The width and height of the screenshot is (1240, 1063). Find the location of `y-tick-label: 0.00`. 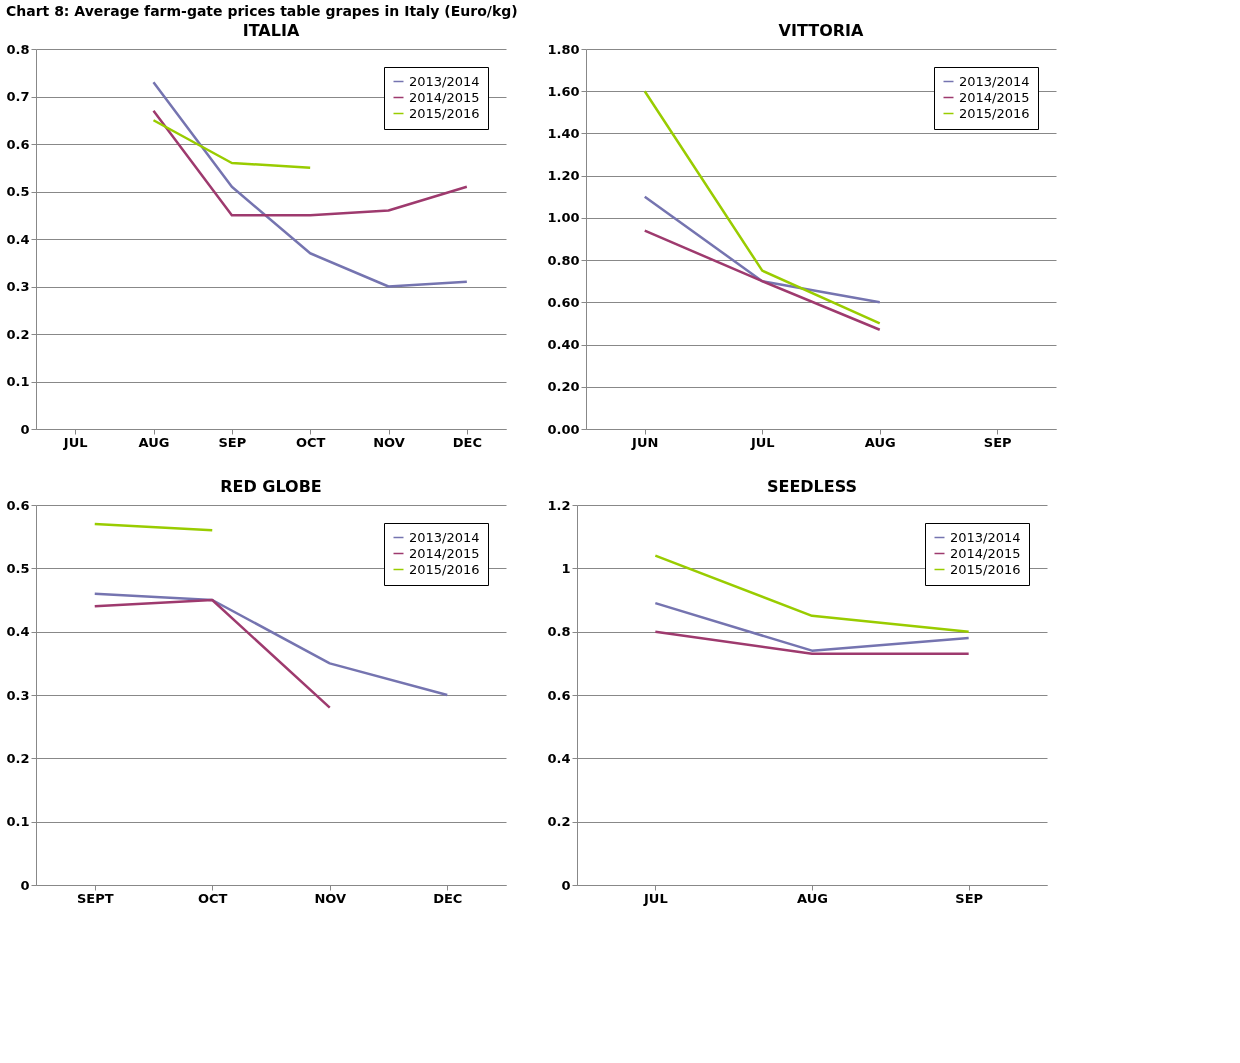

y-tick-label: 0.00 is located at coordinates (563, 429).